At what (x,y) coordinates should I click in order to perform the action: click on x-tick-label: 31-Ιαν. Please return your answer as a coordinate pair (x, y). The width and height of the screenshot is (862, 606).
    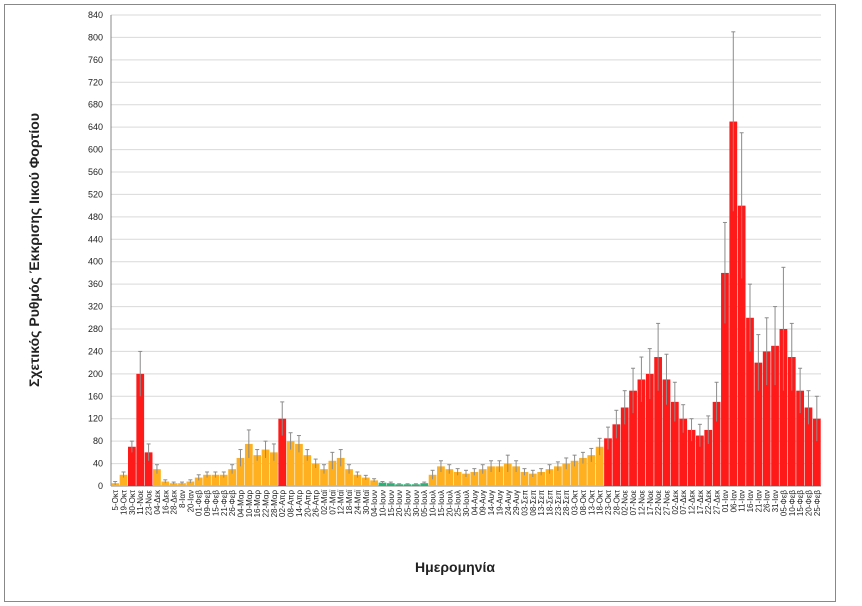
    Looking at the image, I should click on (775, 501).